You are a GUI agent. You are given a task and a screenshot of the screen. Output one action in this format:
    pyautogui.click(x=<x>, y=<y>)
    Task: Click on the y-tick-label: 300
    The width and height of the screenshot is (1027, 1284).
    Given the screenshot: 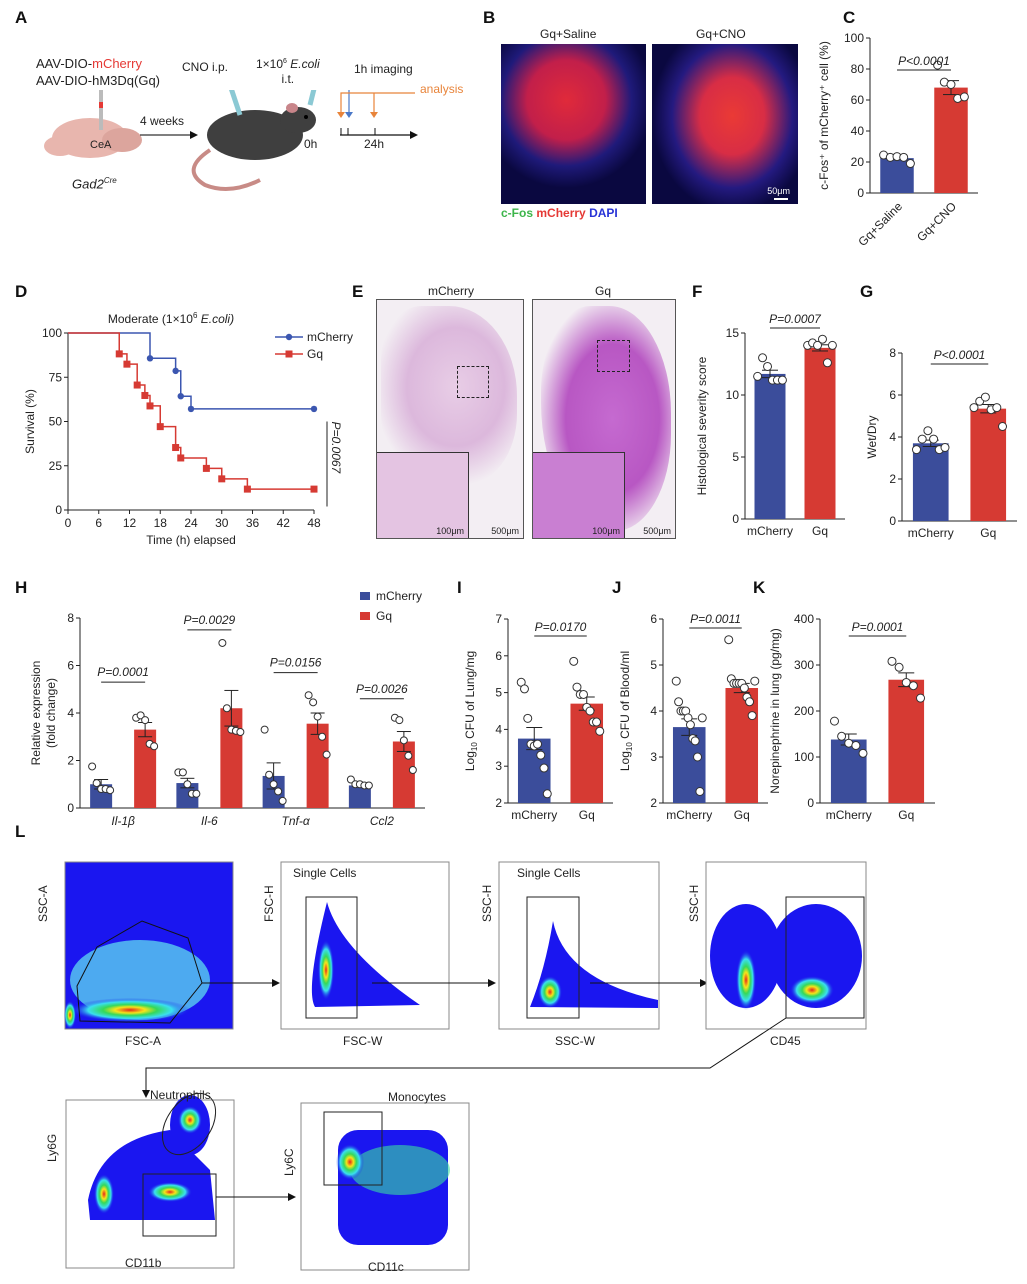 What is the action you would take?
    pyautogui.click(x=804, y=665)
    